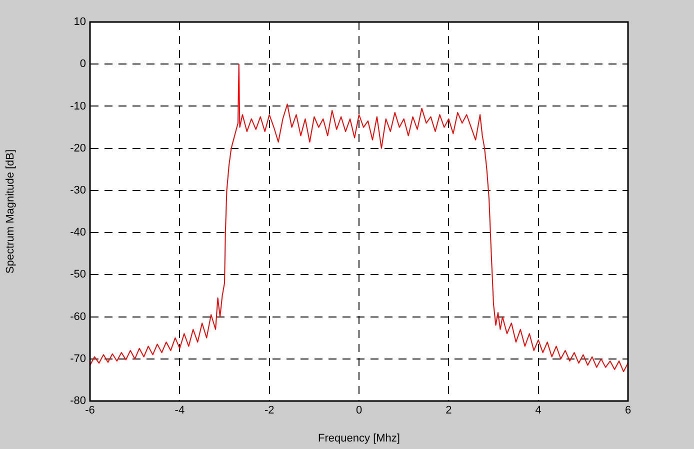 The height and width of the screenshot is (449, 694). I want to click on y-tick-label: -20, so click(78, 148).